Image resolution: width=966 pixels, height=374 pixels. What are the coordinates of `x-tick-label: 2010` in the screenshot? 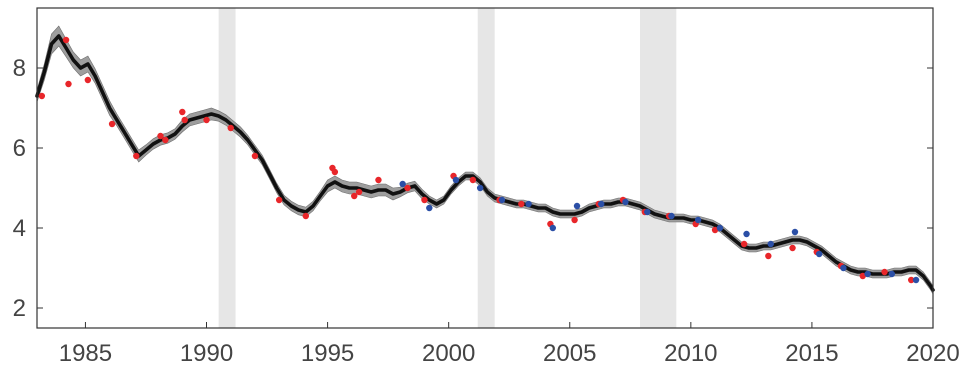 It's located at (690, 353).